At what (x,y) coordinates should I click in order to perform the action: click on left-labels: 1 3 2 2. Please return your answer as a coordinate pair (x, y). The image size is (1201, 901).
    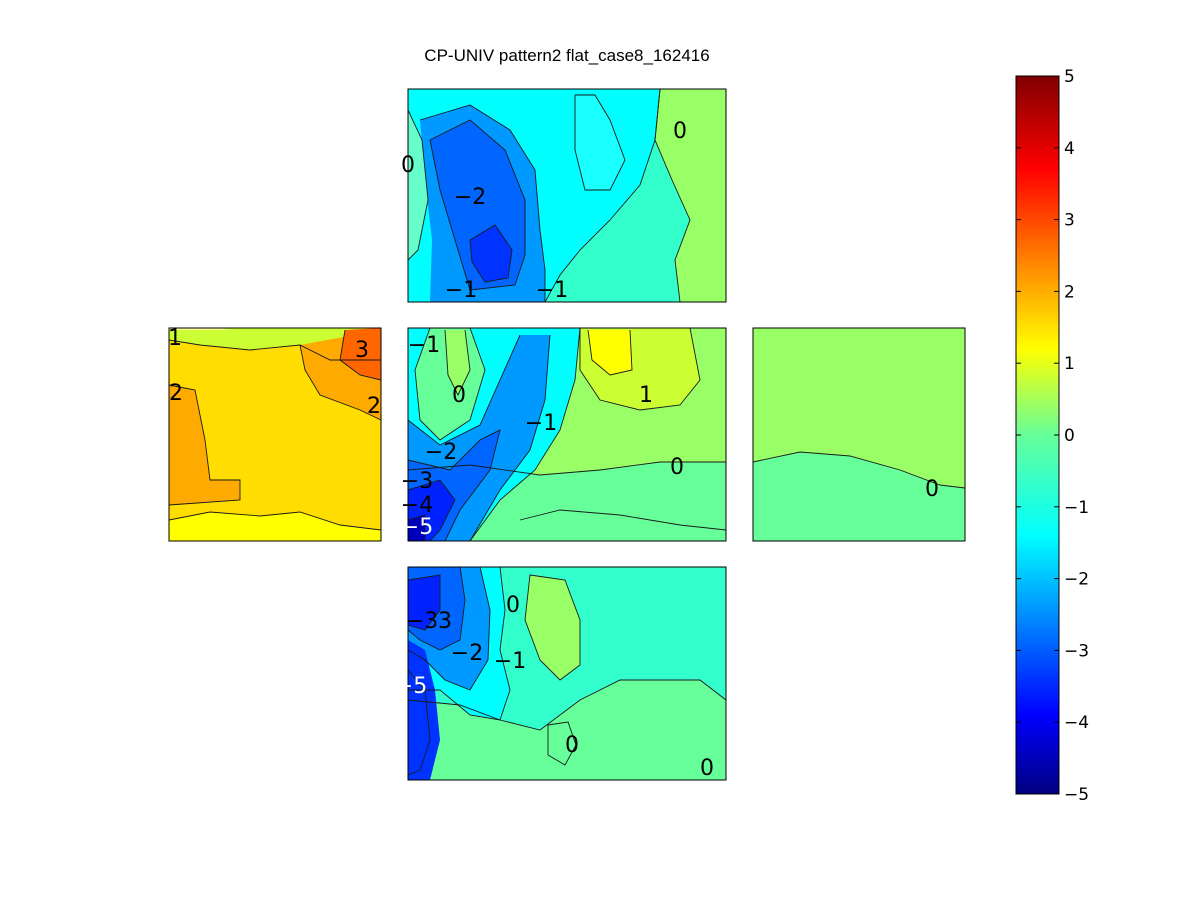
    Looking at the image, I should click on (274, 372).